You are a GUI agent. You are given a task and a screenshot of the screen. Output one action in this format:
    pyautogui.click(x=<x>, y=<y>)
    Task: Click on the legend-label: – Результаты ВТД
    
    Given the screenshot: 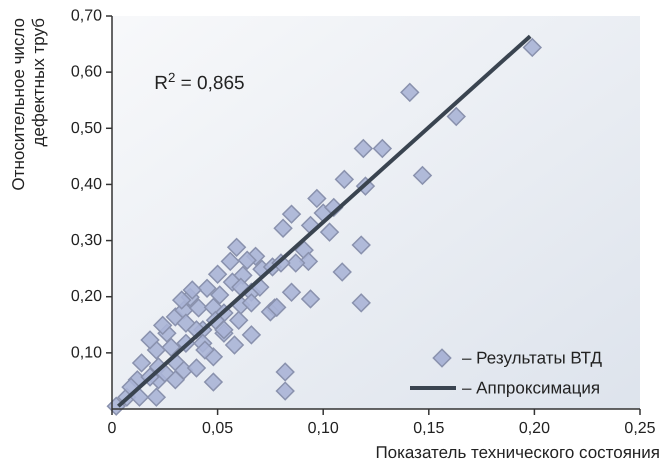 What is the action you would take?
    pyautogui.click(x=532, y=358)
    